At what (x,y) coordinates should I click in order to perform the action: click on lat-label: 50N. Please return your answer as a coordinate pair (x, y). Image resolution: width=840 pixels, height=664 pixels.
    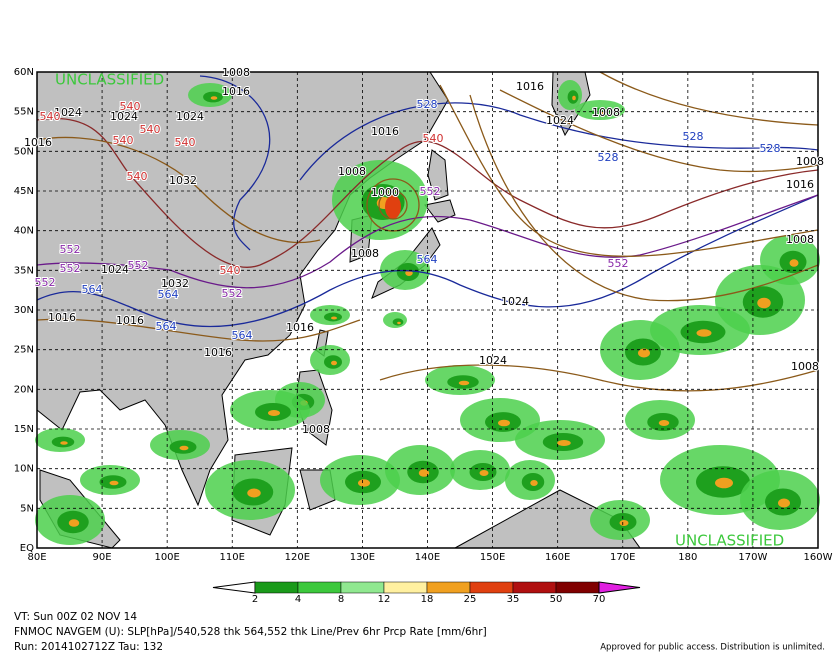
    Looking at the image, I should click on (24, 151).